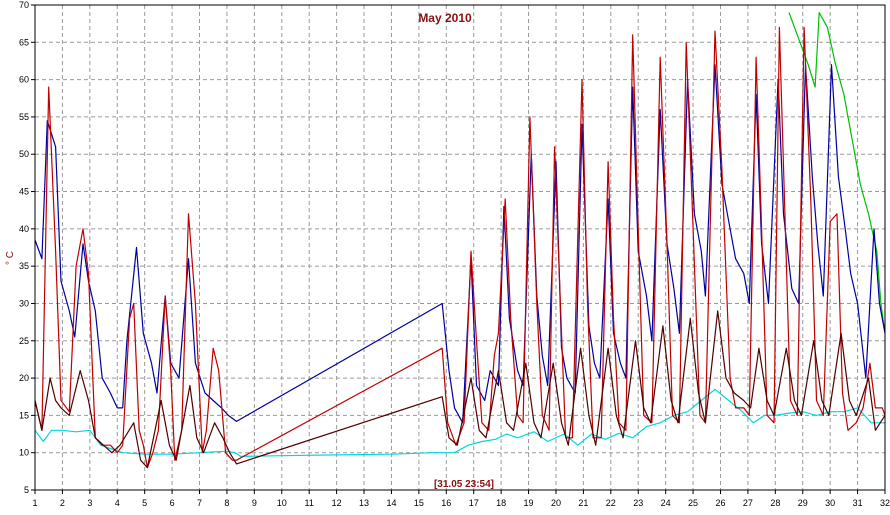 This screenshot has height=515, width=890. I want to click on y-tick-label: 60, so click(24, 80).